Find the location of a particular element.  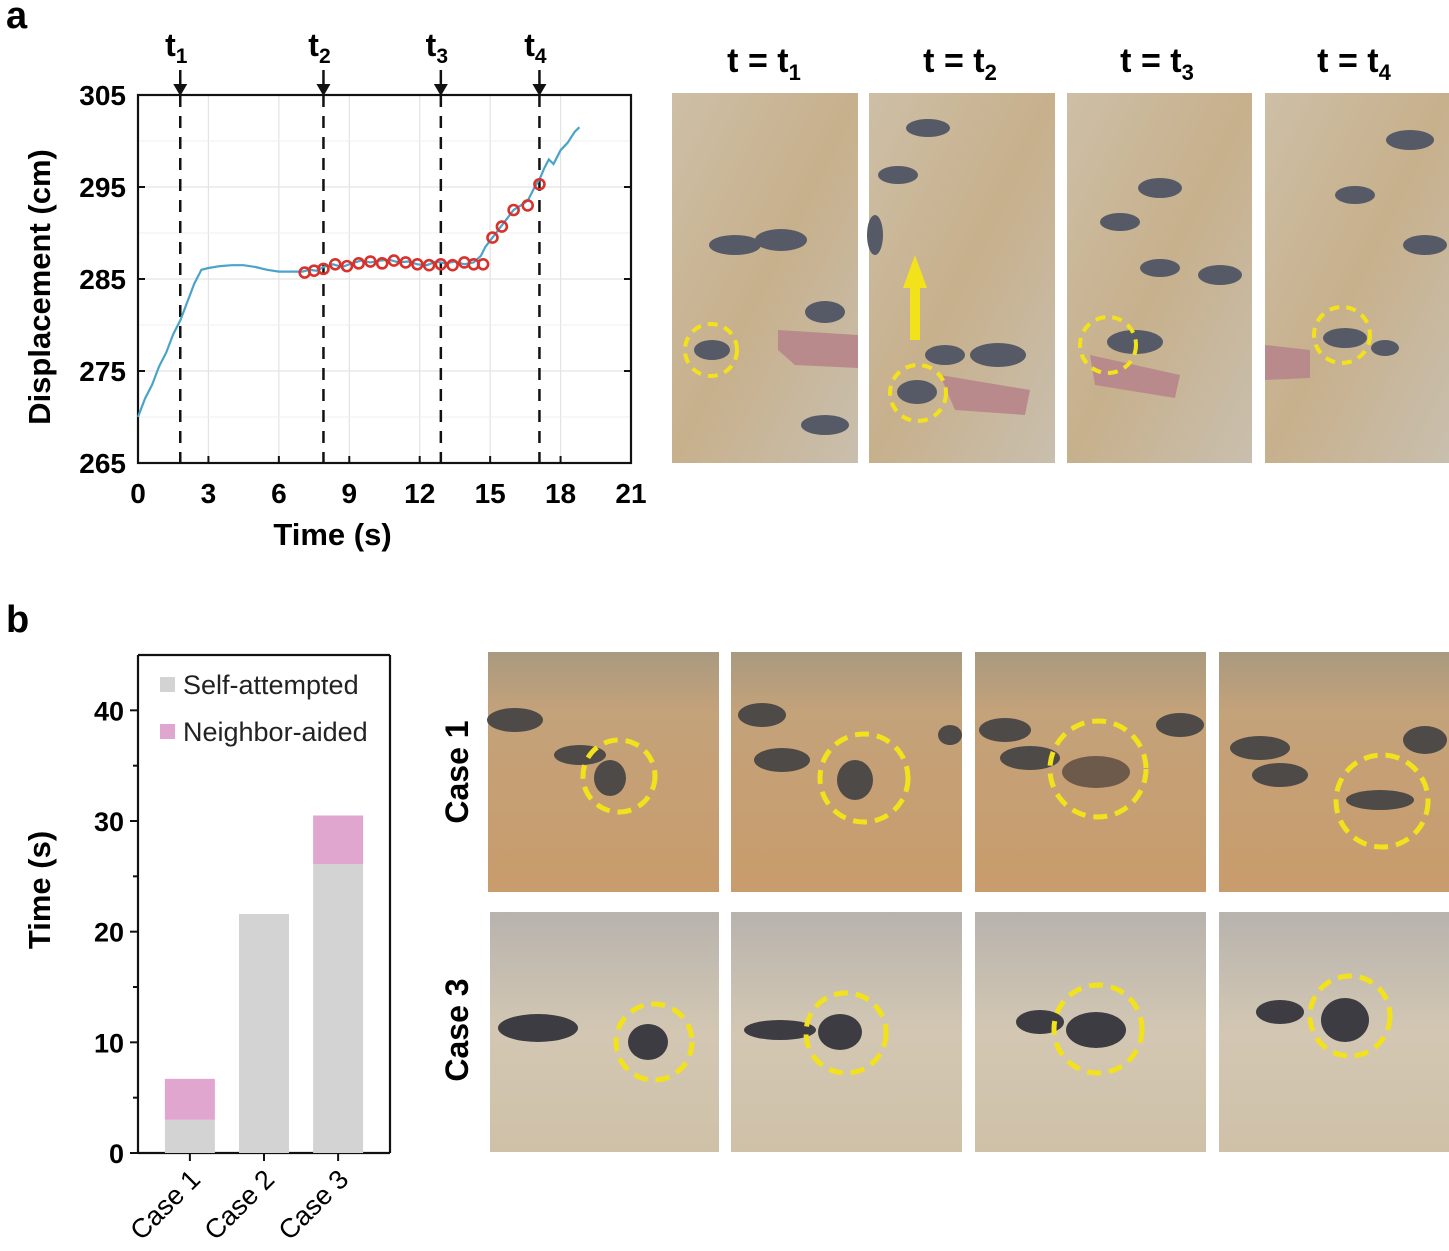

row-label-case-3: Case 3 is located at coordinates (457, 1029).